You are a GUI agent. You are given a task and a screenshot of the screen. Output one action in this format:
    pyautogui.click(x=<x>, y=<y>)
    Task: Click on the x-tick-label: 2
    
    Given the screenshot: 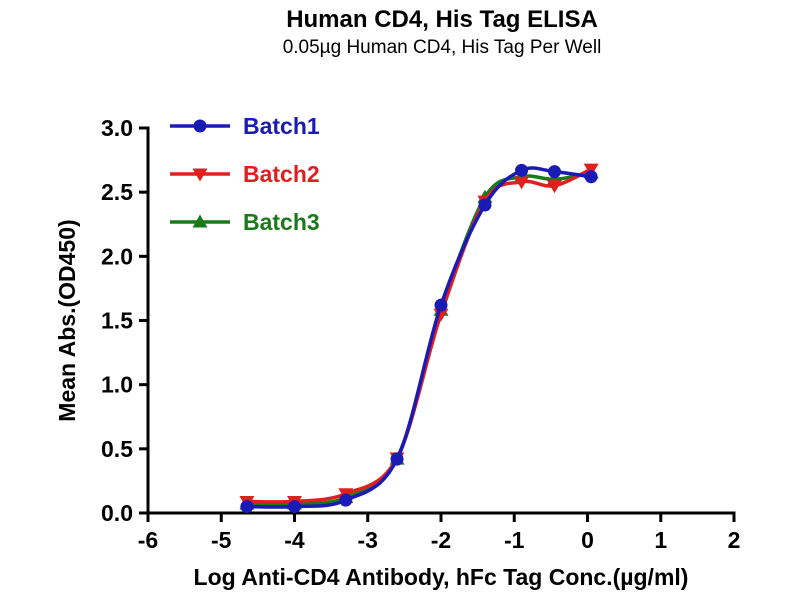 What is the action you would take?
    pyautogui.click(x=734, y=540)
    